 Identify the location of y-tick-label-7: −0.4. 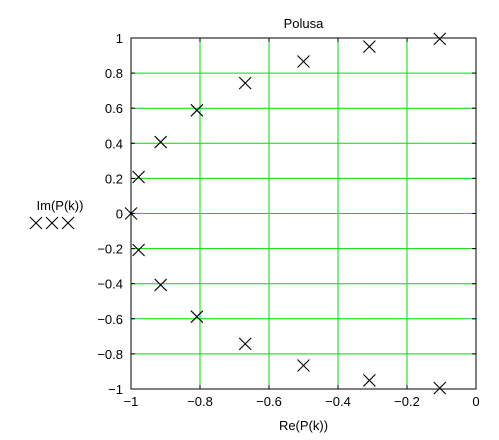
(110, 284).